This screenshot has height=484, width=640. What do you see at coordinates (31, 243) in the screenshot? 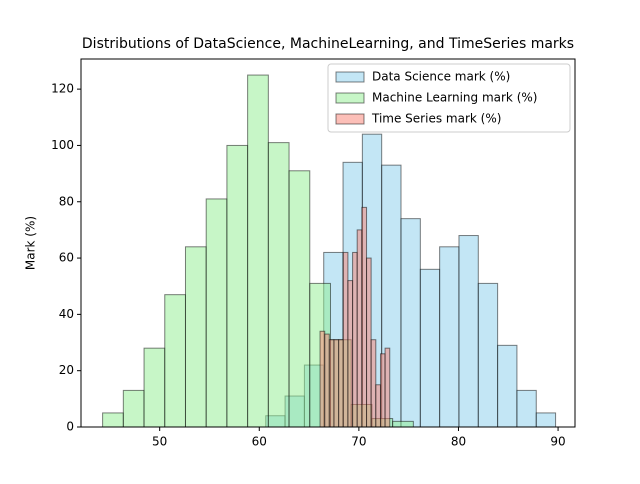
I see `y-axis-label: Mark (%)` at bounding box center [31, 243].